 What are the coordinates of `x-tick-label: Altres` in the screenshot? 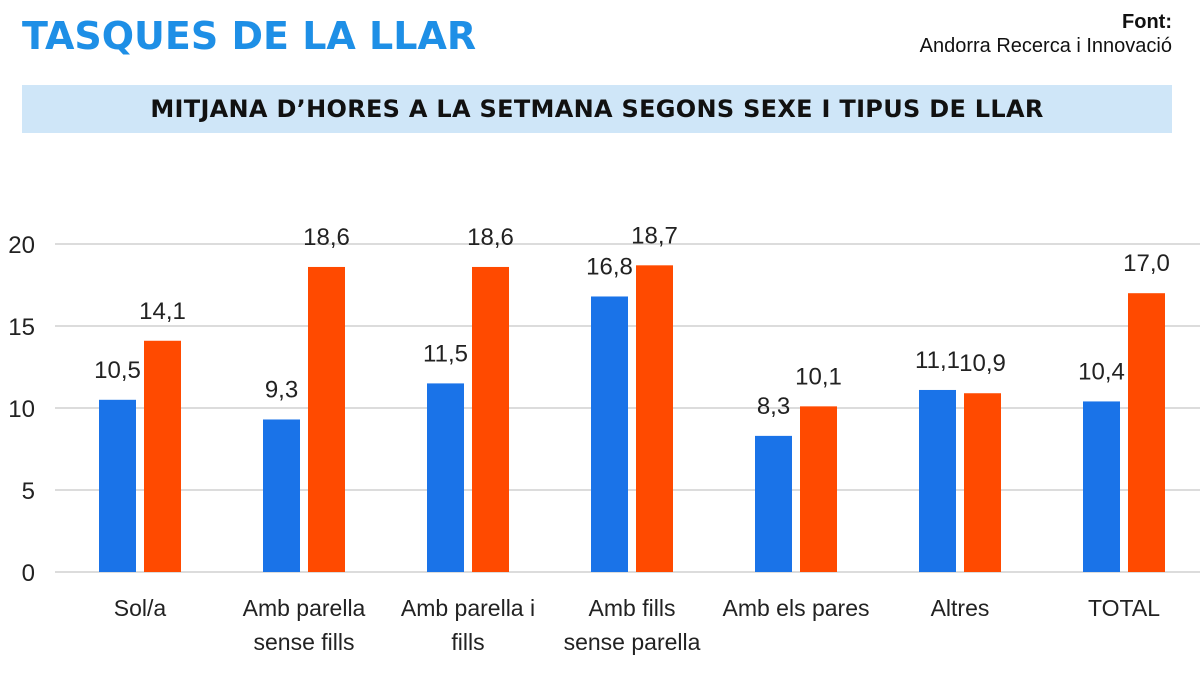 It's located at (960, 608).